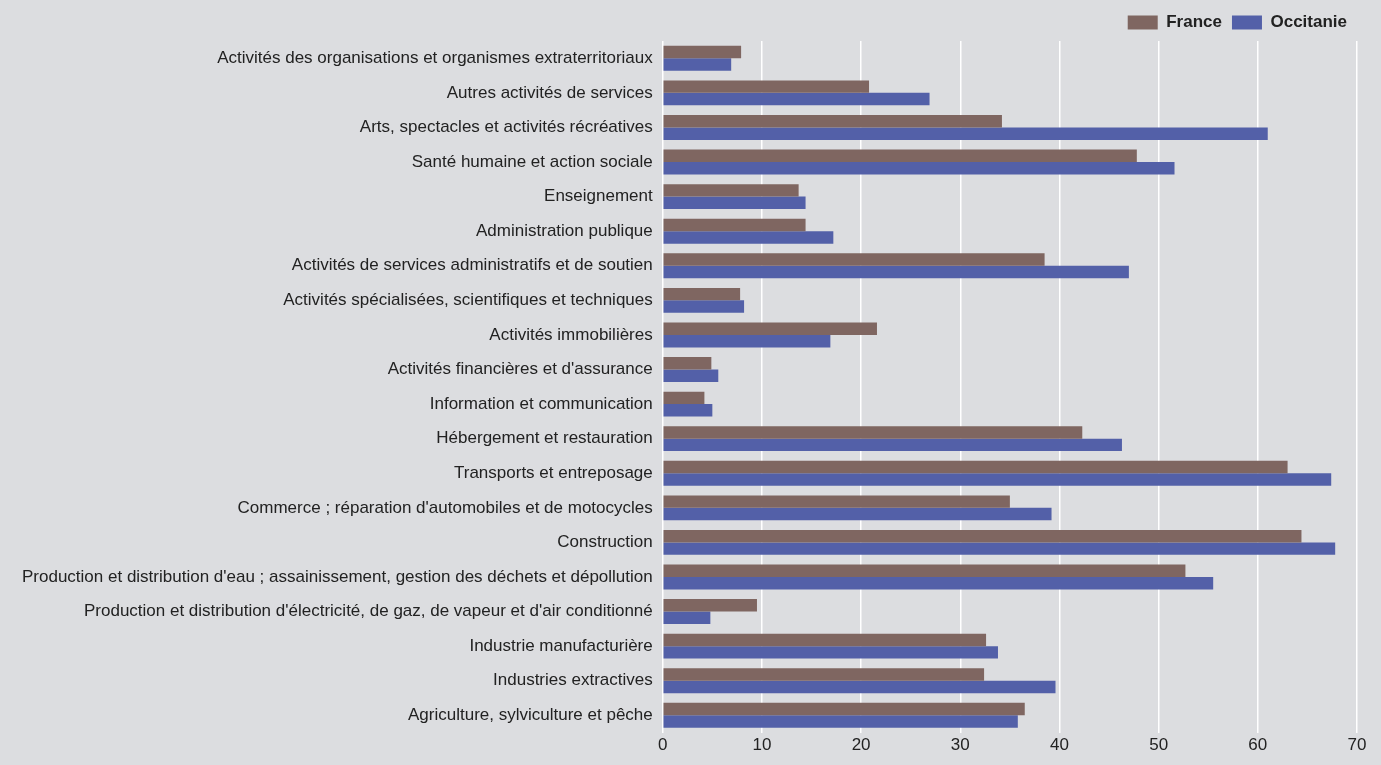 The height and width of the screenshot is (765, 1381). I want to click on y-tick-label: Hébergement et restauration, so click(544, 438).